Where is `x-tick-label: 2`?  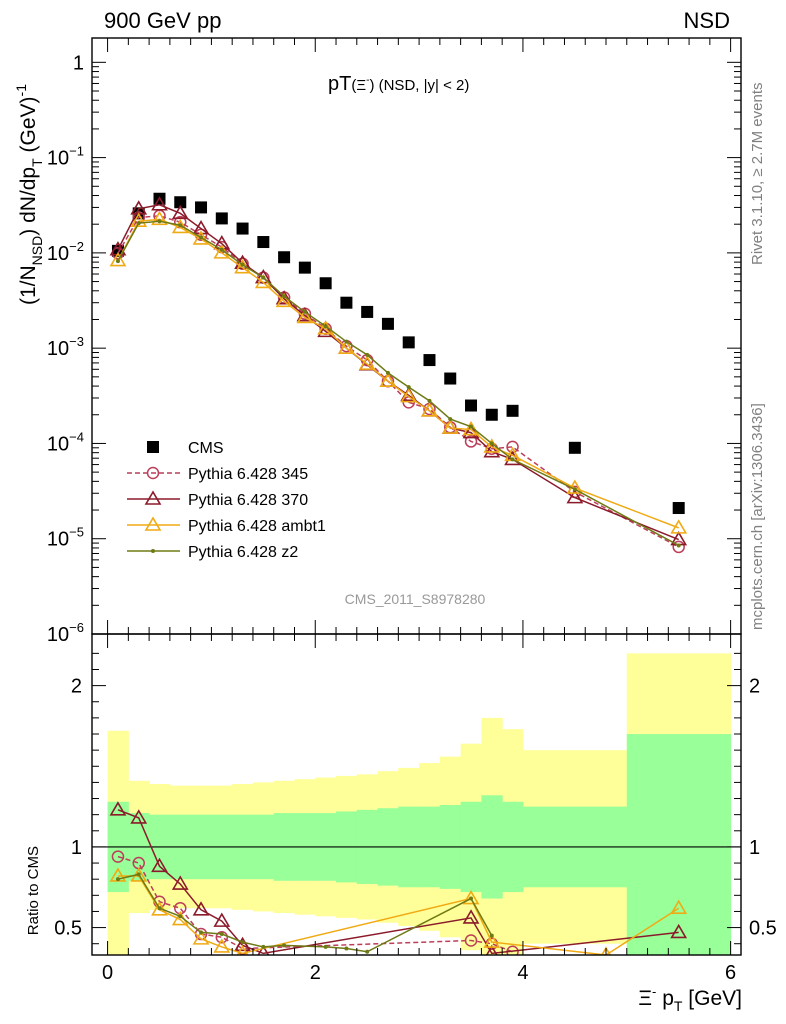
x-tick-label: 2 is located at coordinates (315, 973).